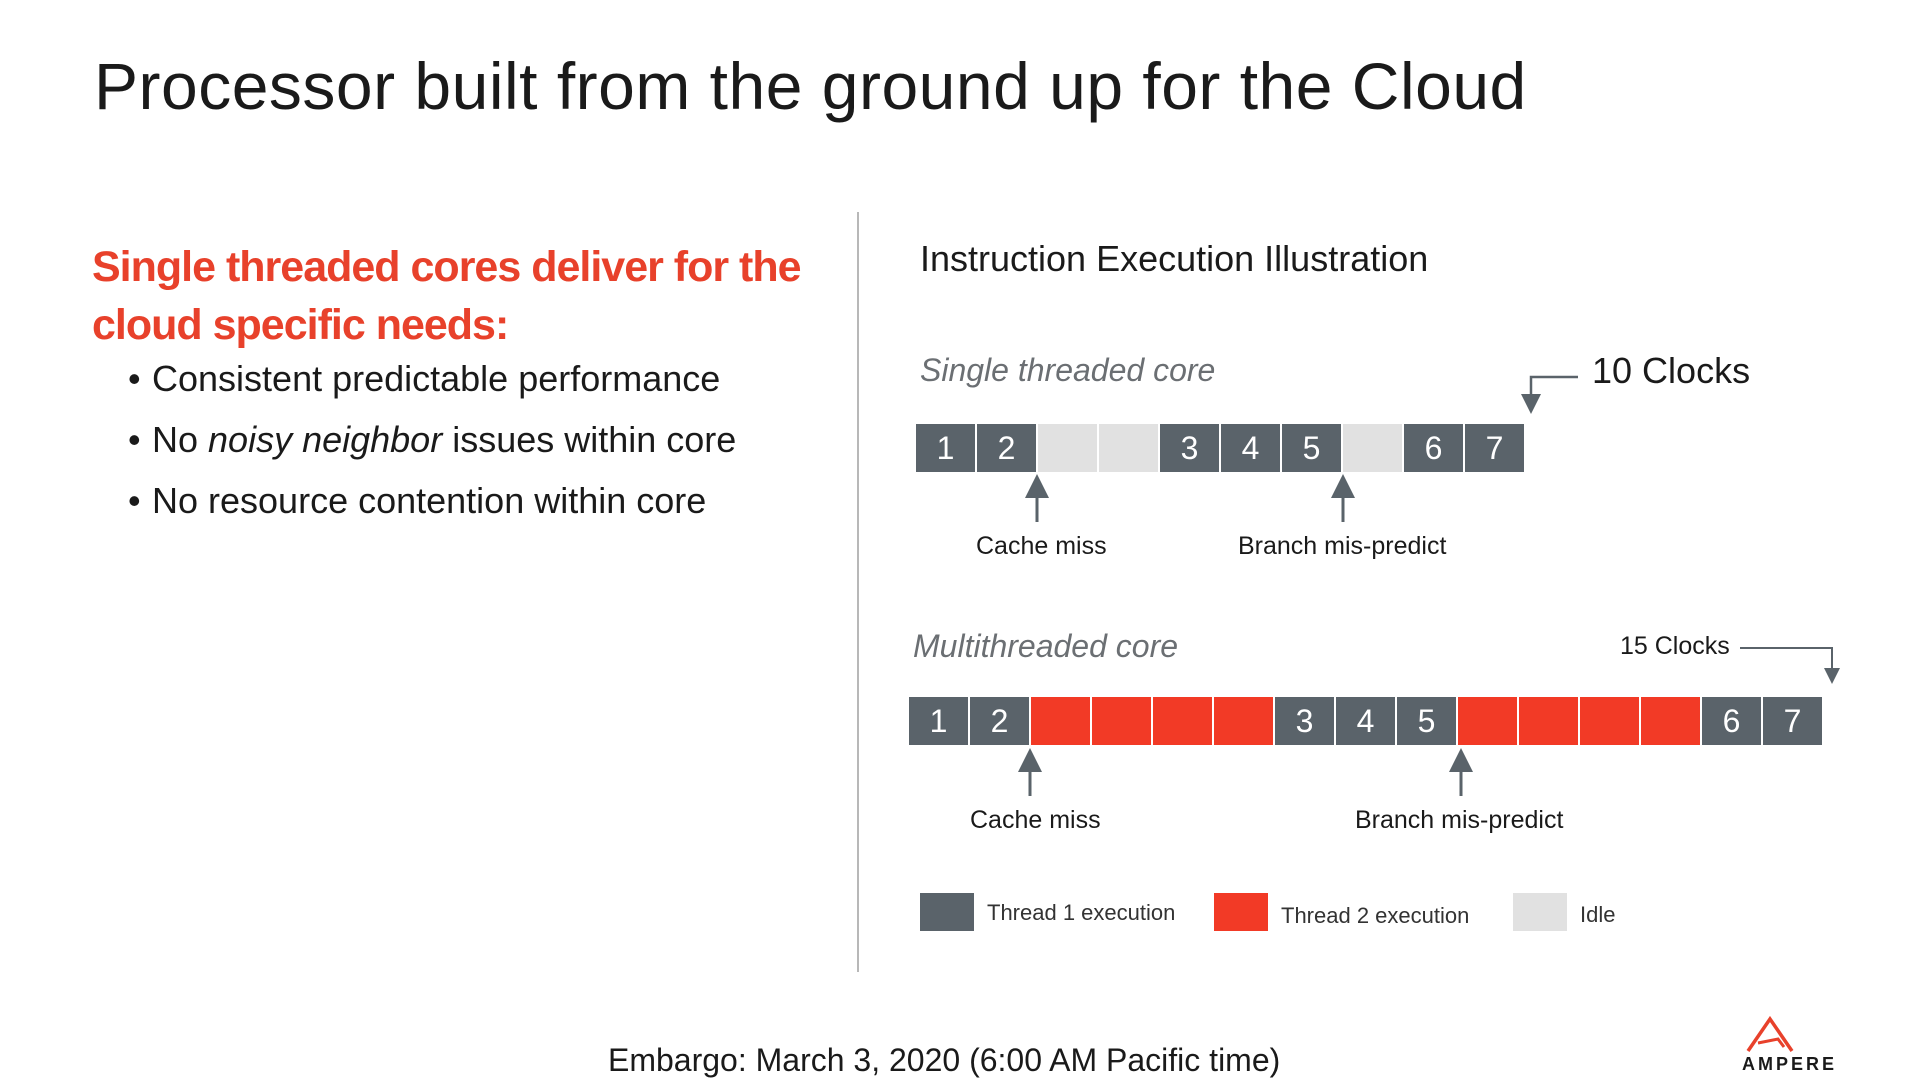  Describe the element at coordinates (1731, 721) in the screenshot. I see `multi-cell-14: 6` at that location.